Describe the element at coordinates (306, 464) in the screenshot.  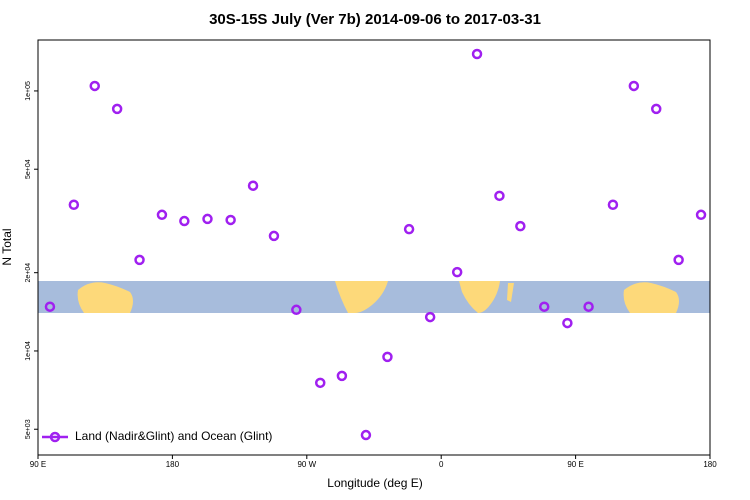
I see `x-tick-label: 90 W` at that location.